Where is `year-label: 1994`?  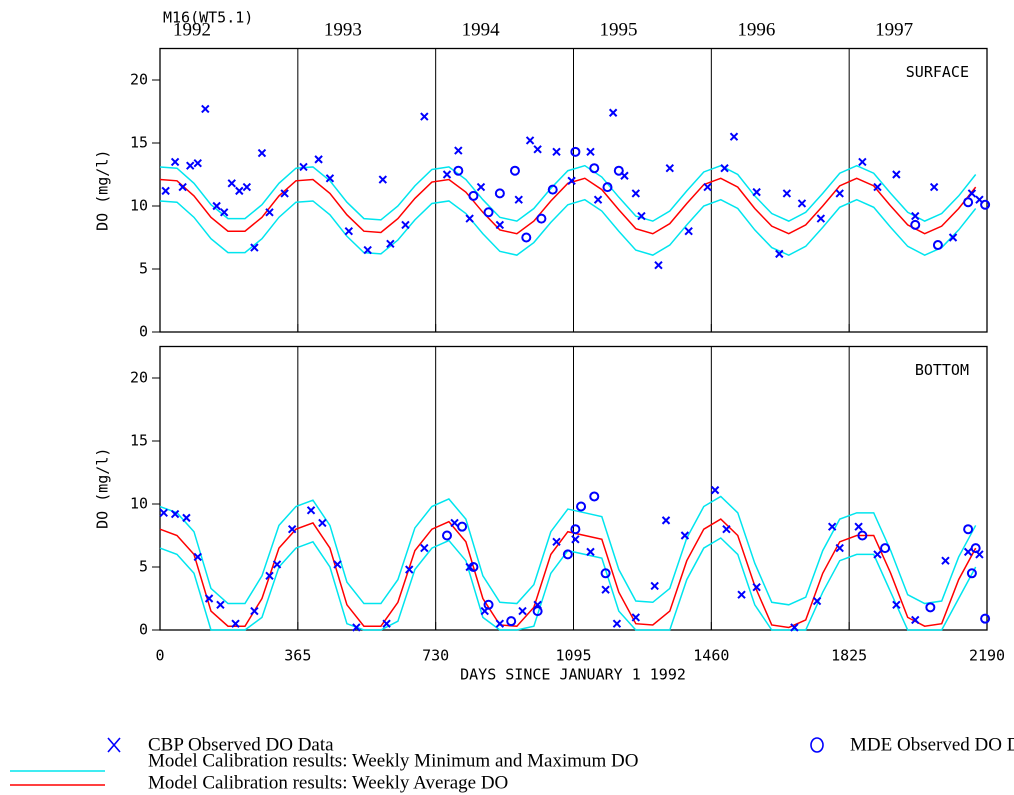 year-label: 1994 is located at coordinates (481, 29).